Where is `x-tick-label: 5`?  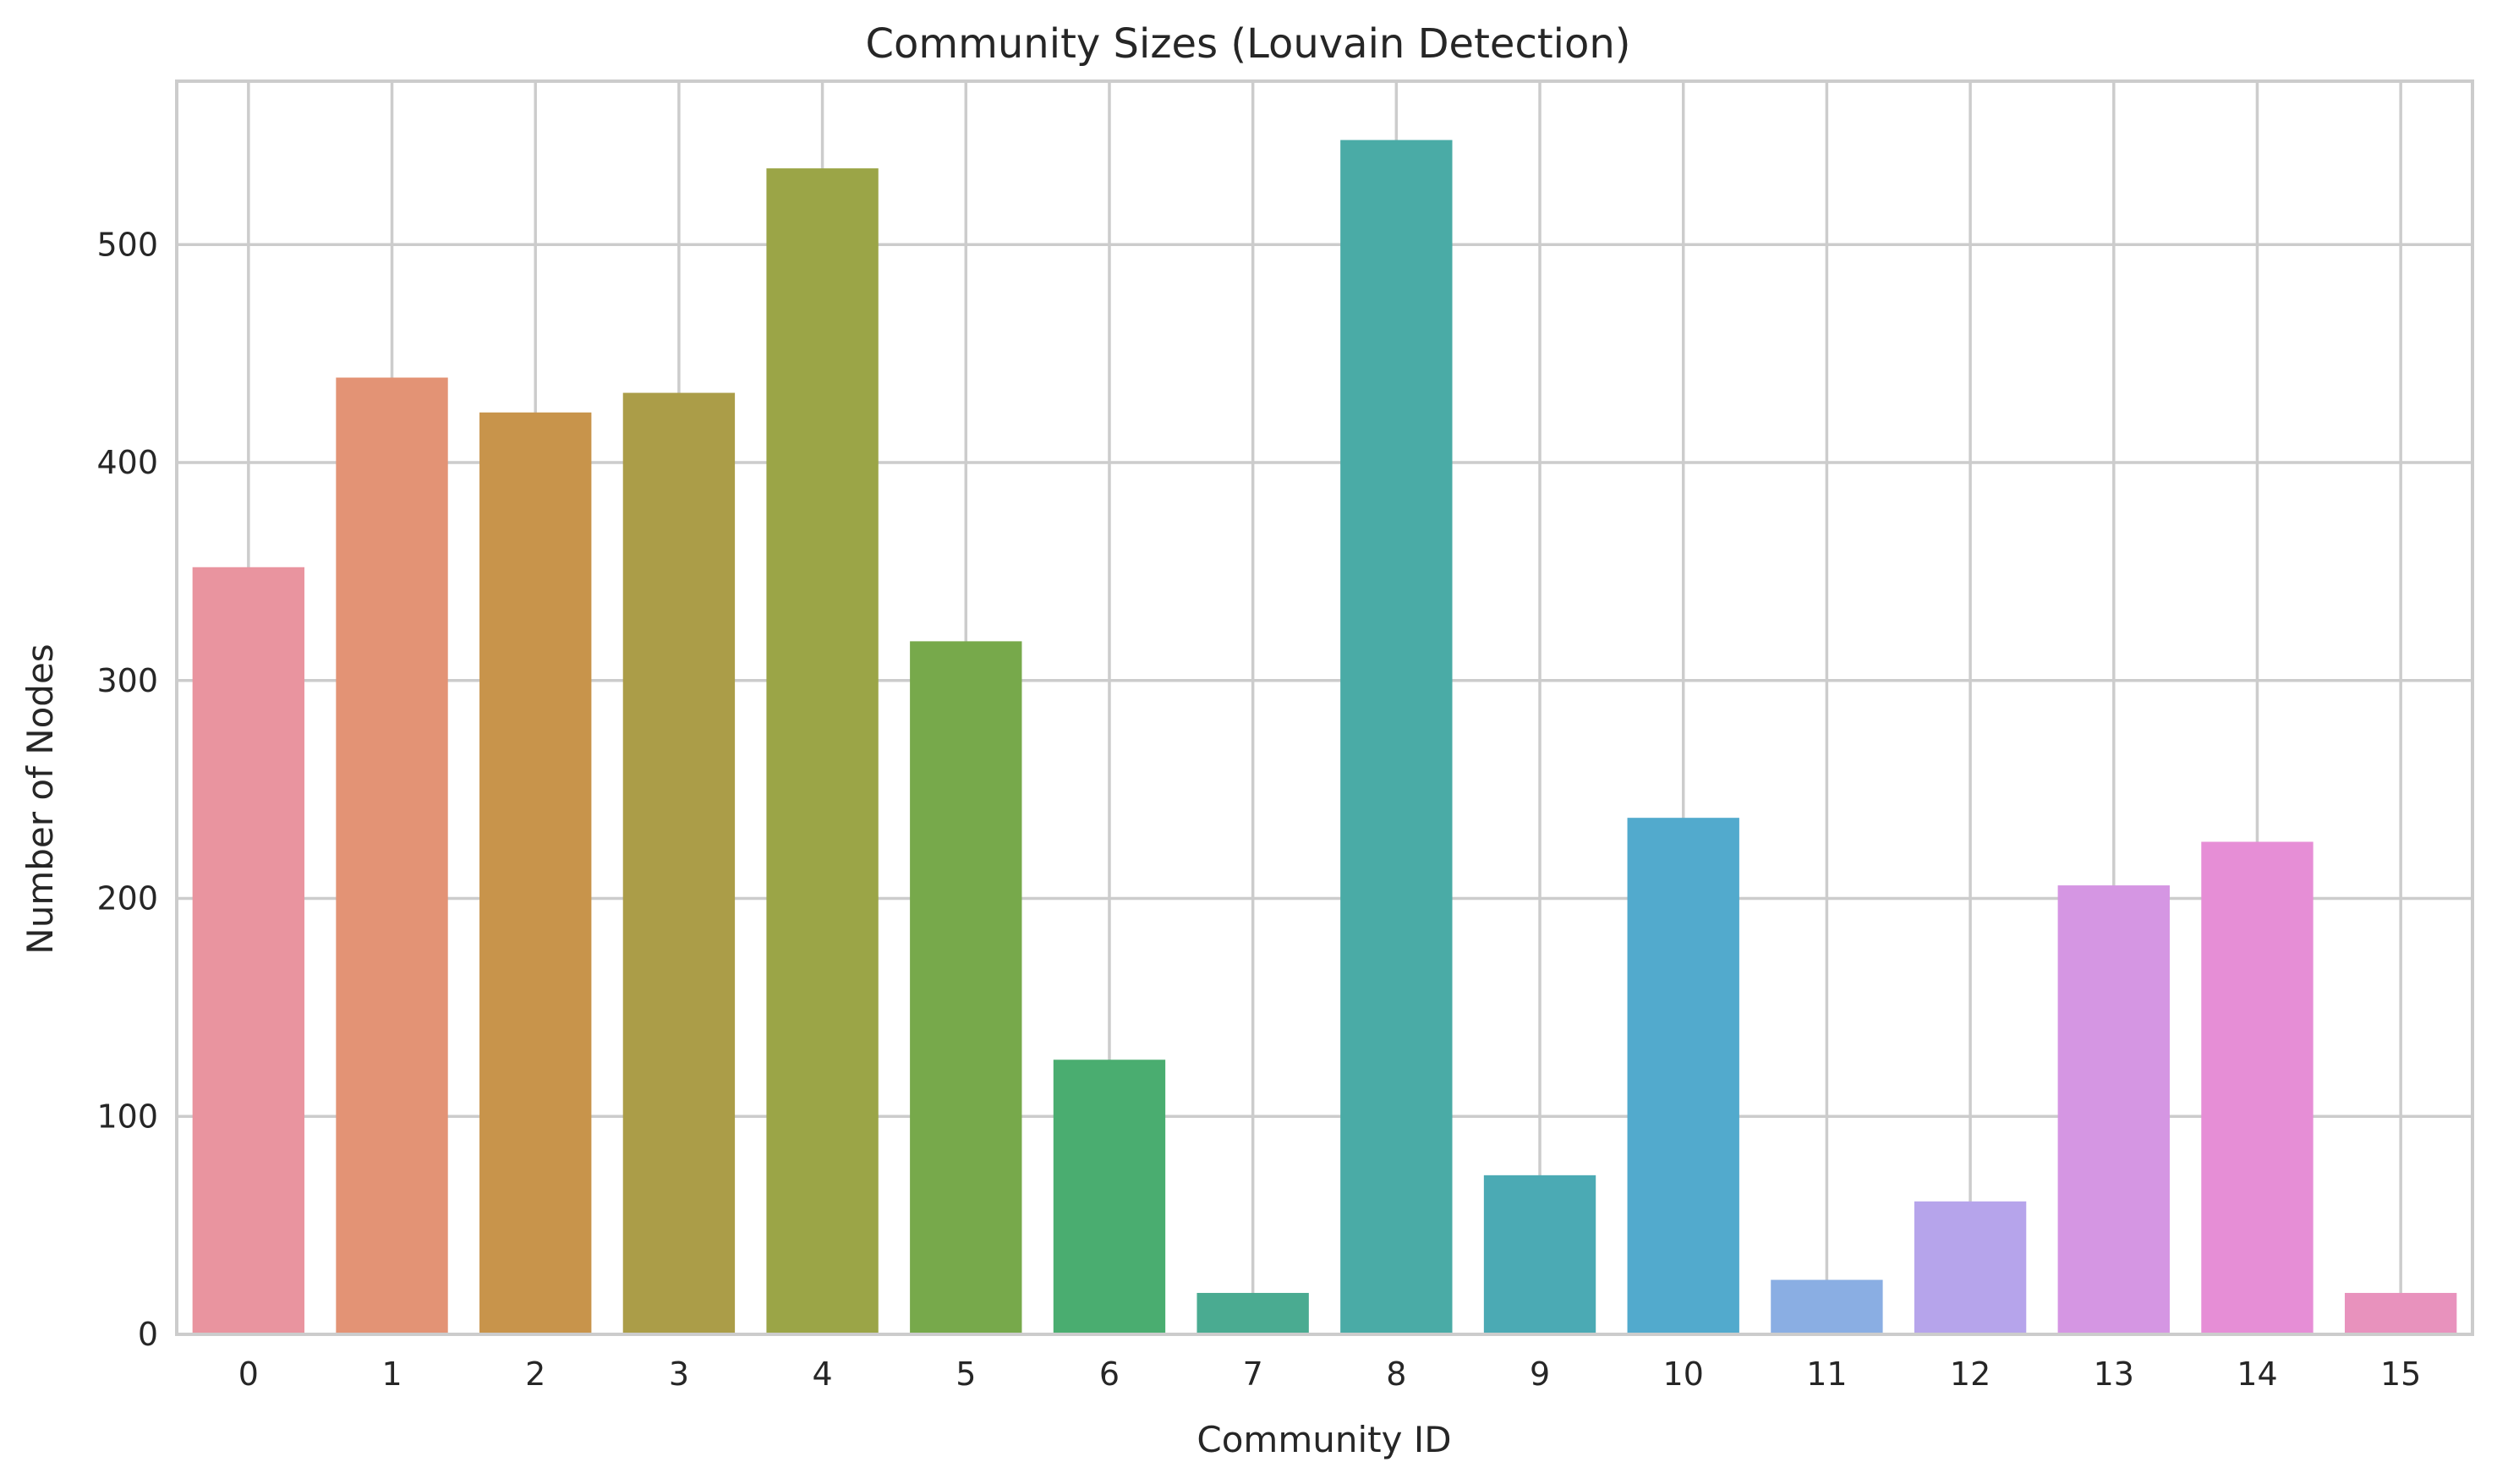
x-tick-label: 5 is located at coordinates (966, 1374).